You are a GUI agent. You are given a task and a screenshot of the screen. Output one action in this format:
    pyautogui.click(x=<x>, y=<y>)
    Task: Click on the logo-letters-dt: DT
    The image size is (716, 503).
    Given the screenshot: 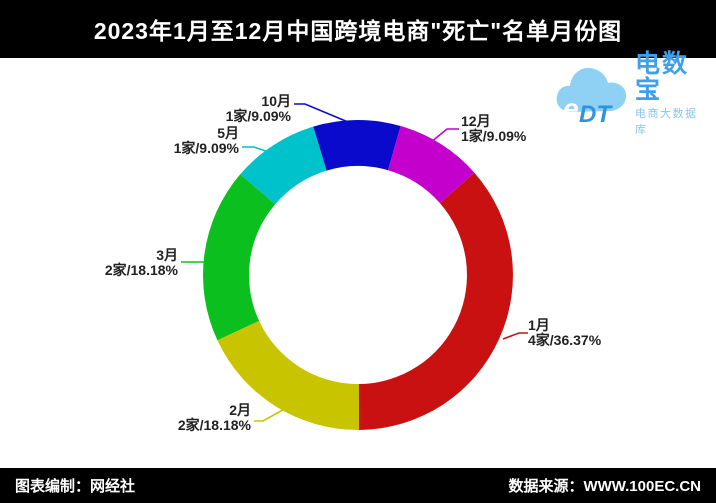 What is the action you would take?
    pyautogui.click(x=596, y=113)
    